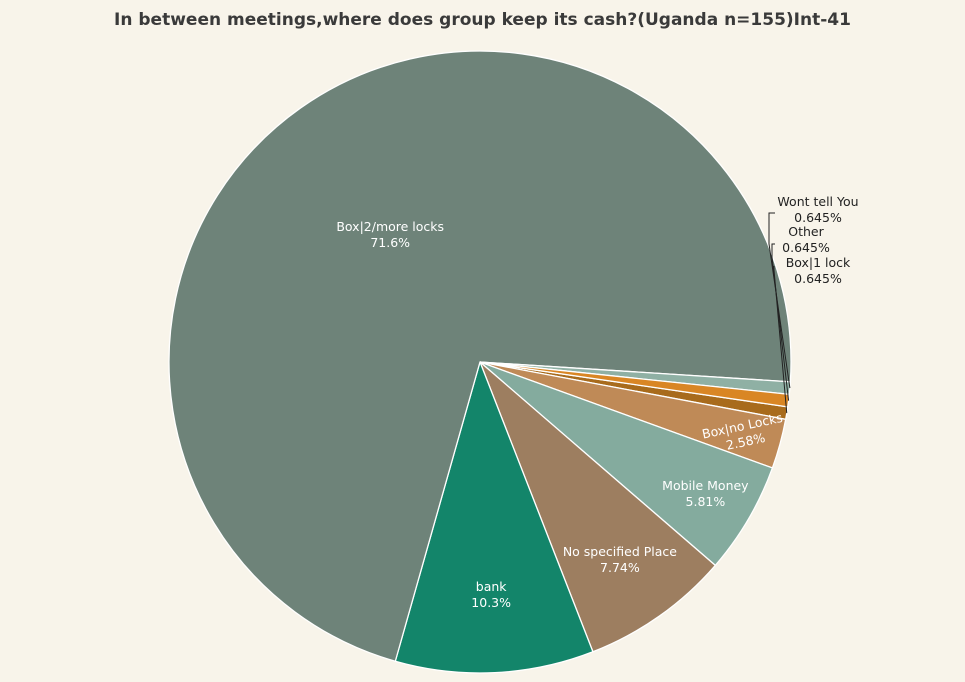  What do you see at coordinates (818, 262) in the screenshot?
I see `slice-label-name: Box|1 lock` at bounding box center [818, 262].